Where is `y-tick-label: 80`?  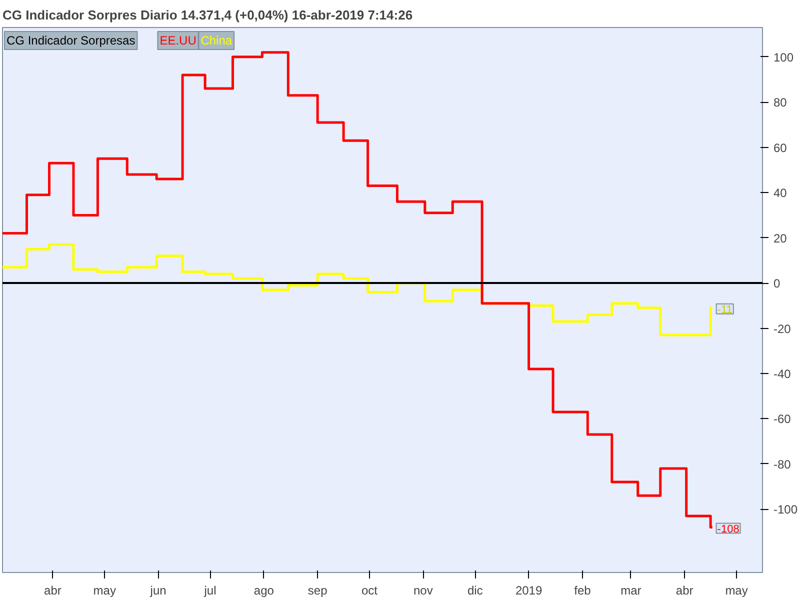 y-tick-label: 80 is located at coordinates (781, 103).